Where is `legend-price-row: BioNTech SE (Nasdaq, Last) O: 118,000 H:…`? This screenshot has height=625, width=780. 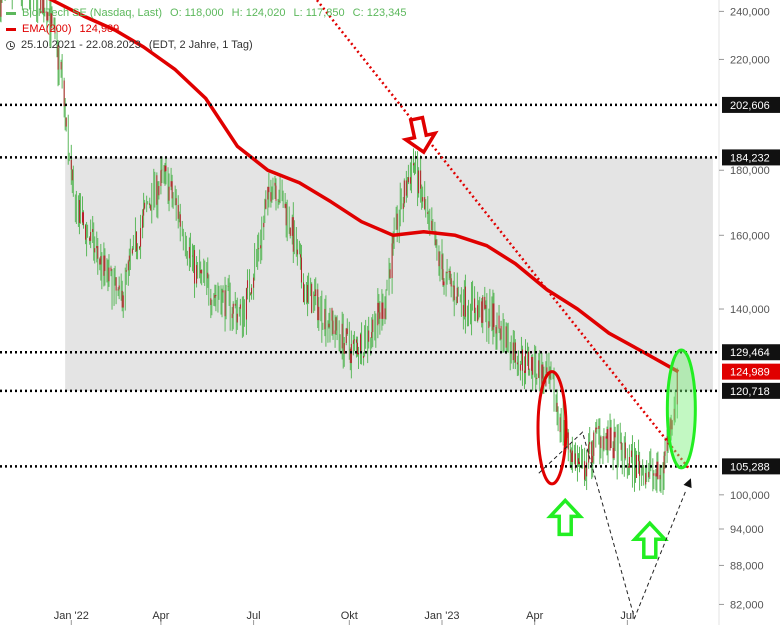 legend-price-row: BioNTech SE (Nasdaq, Last) O: 118,000 H:… is located at coordinates (206, 13).